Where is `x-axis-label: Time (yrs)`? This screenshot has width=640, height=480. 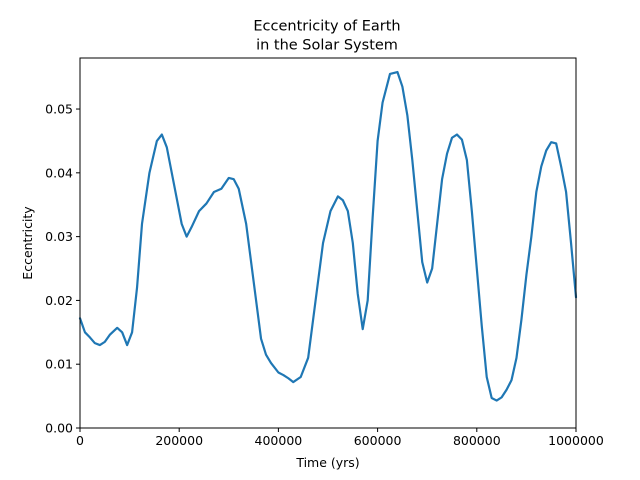 x-axis-label: Time (yrs) is located at coordinates (327, 462).